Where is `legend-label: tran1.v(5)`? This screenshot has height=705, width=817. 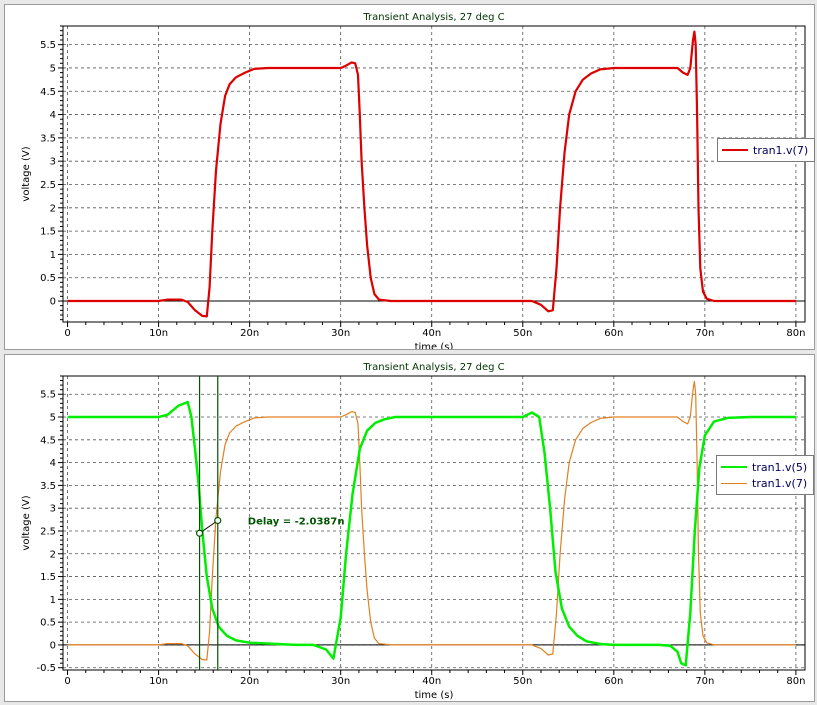 legend-label: tran1.v(5) is located at coordinates (780, 467).